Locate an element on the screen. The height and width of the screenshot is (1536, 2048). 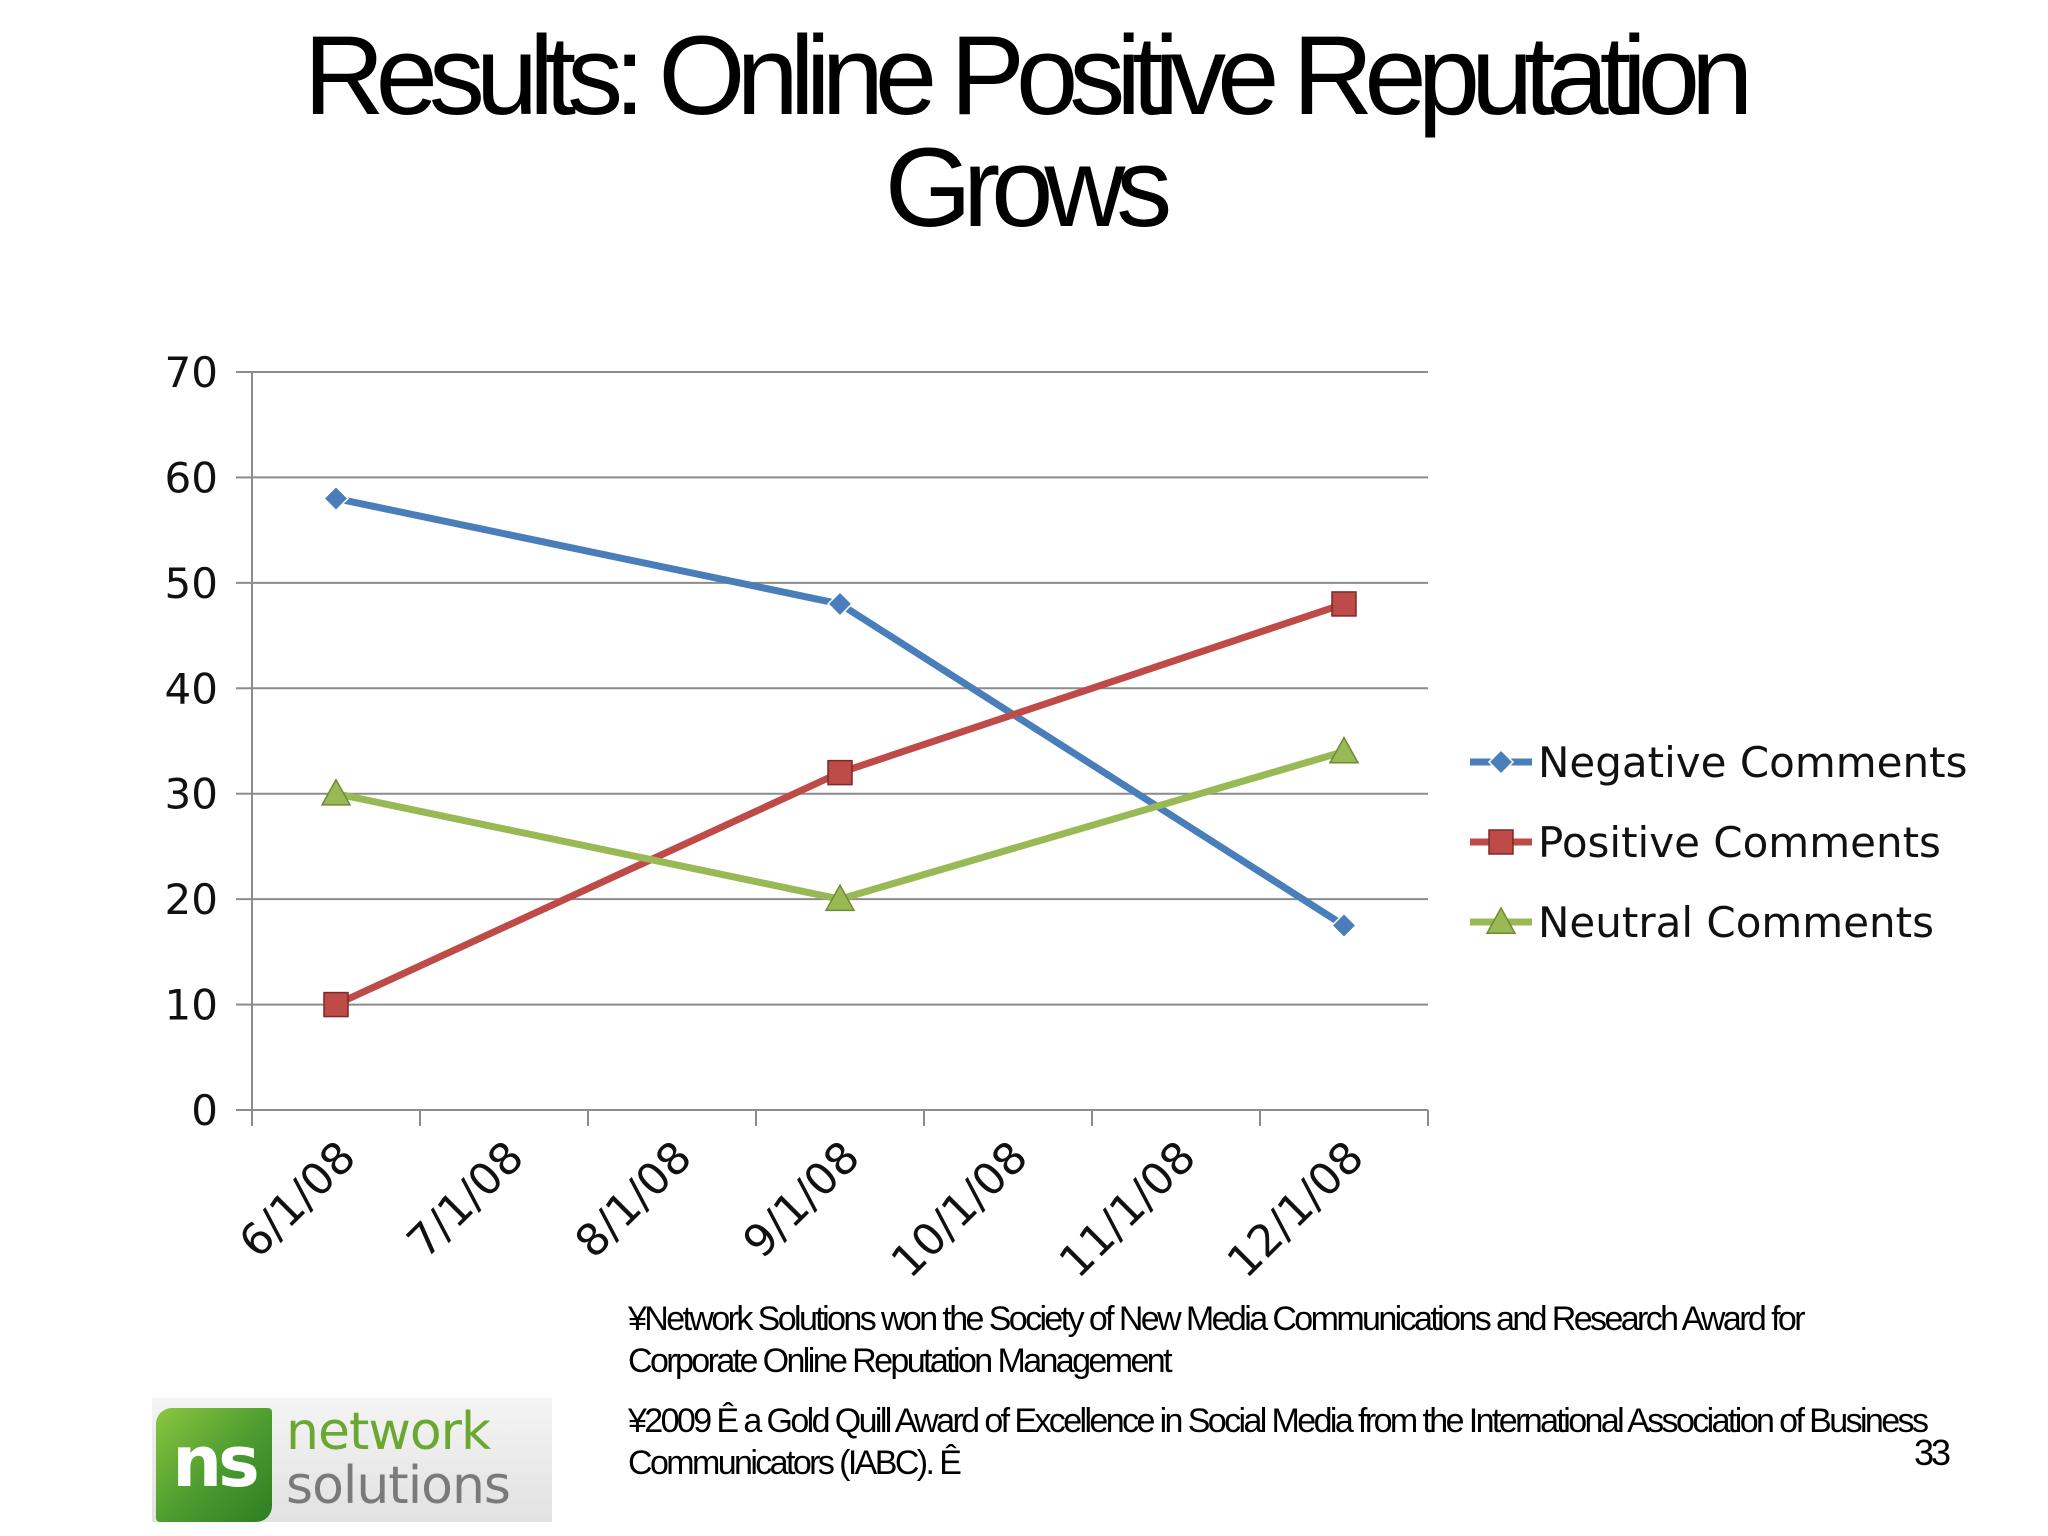
y-tick-label: 40 is located at coordinates (191, 688).